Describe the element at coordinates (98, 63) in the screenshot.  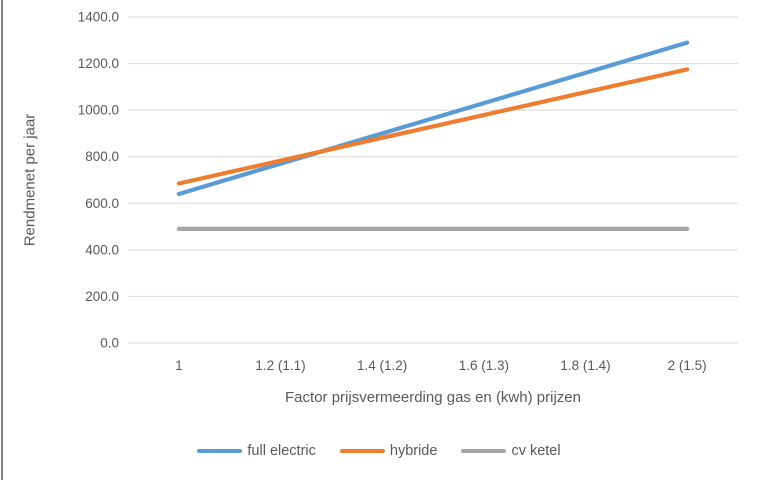
I see `y-tick-label: 1200.0` at that location.